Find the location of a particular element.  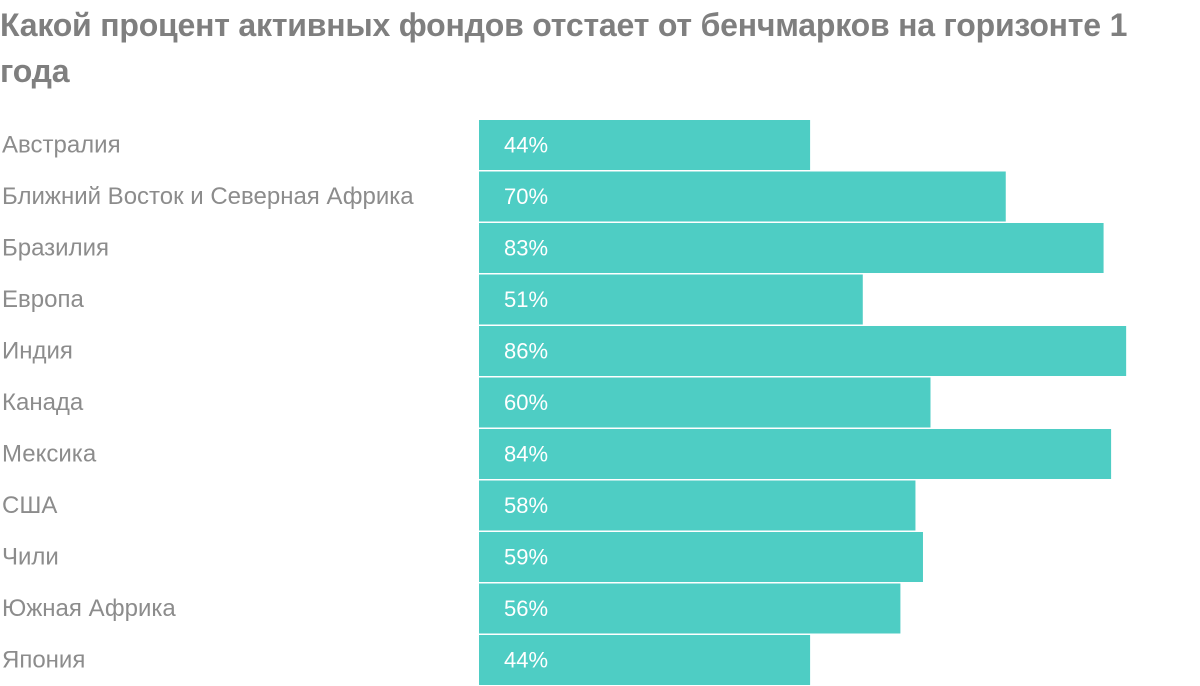

value-label: 51% is located at coordinates (526, 299).